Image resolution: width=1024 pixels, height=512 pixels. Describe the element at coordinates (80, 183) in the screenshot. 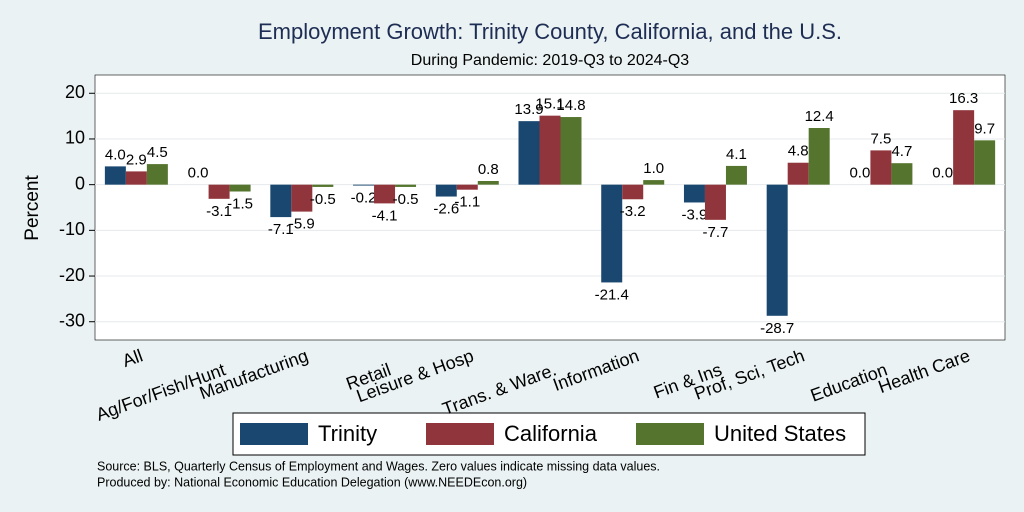

I see `y-tick-label: 0` at that location.